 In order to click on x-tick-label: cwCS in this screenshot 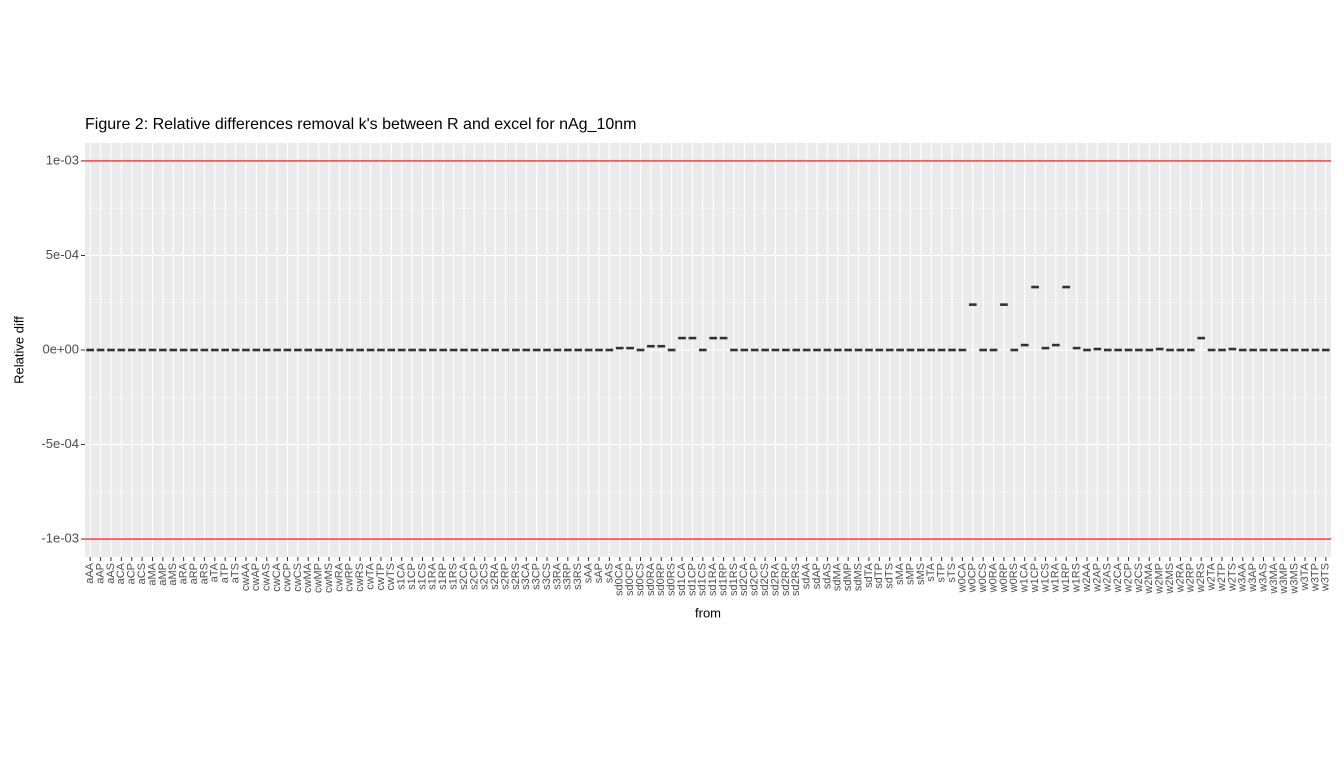, I will do `click(298, 577)`.